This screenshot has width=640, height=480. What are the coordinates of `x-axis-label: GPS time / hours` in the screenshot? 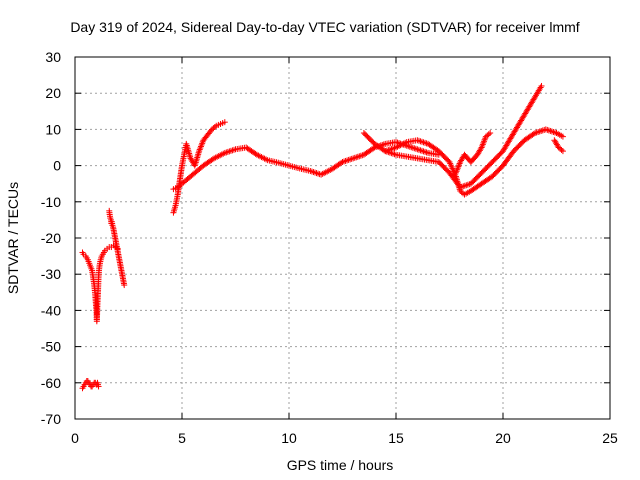 It's located at (340, 465).